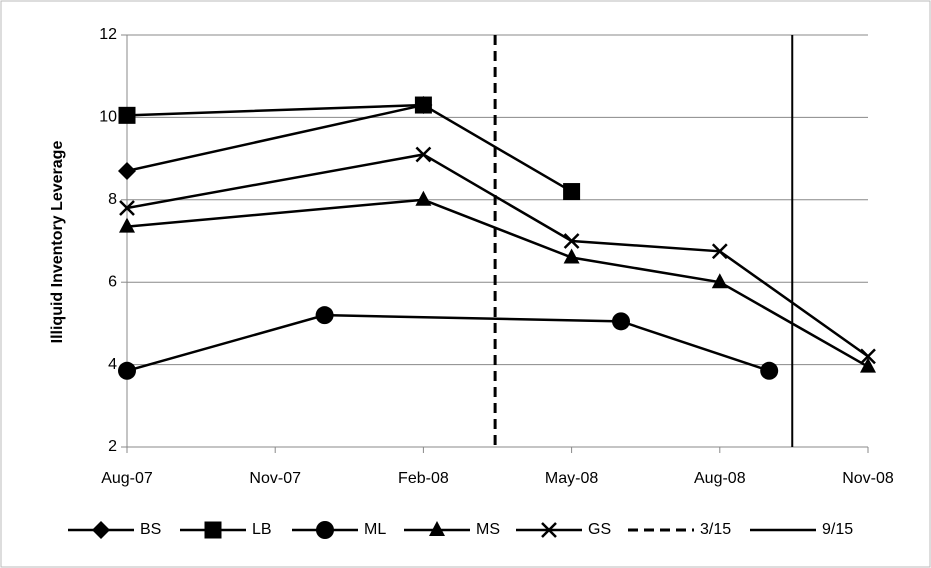 The width and height of the screenshot is (931, 568). I want to click on legend-label: 9/15, so click(837, 529).